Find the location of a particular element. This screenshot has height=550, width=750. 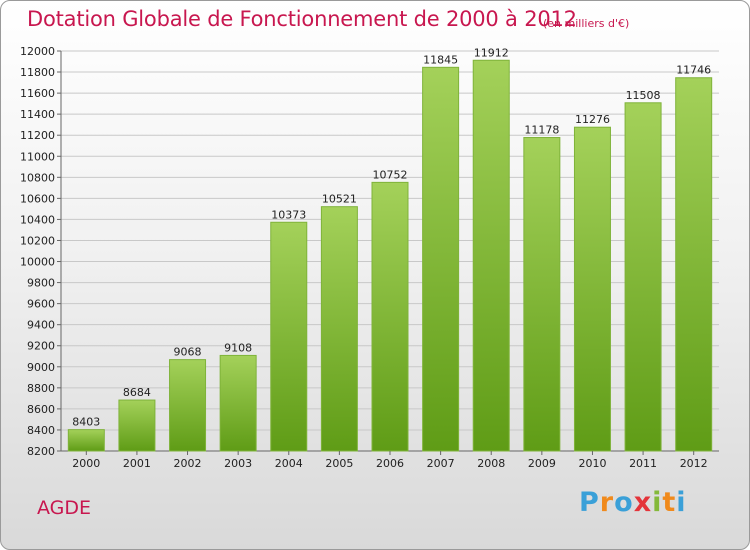

y-tick-label: 8800 is located at coordinates (41, 388).